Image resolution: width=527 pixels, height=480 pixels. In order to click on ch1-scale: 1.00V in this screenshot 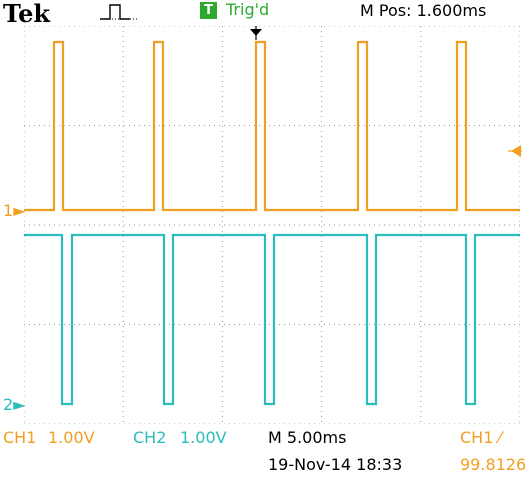, I will do `click(71, 437)`.